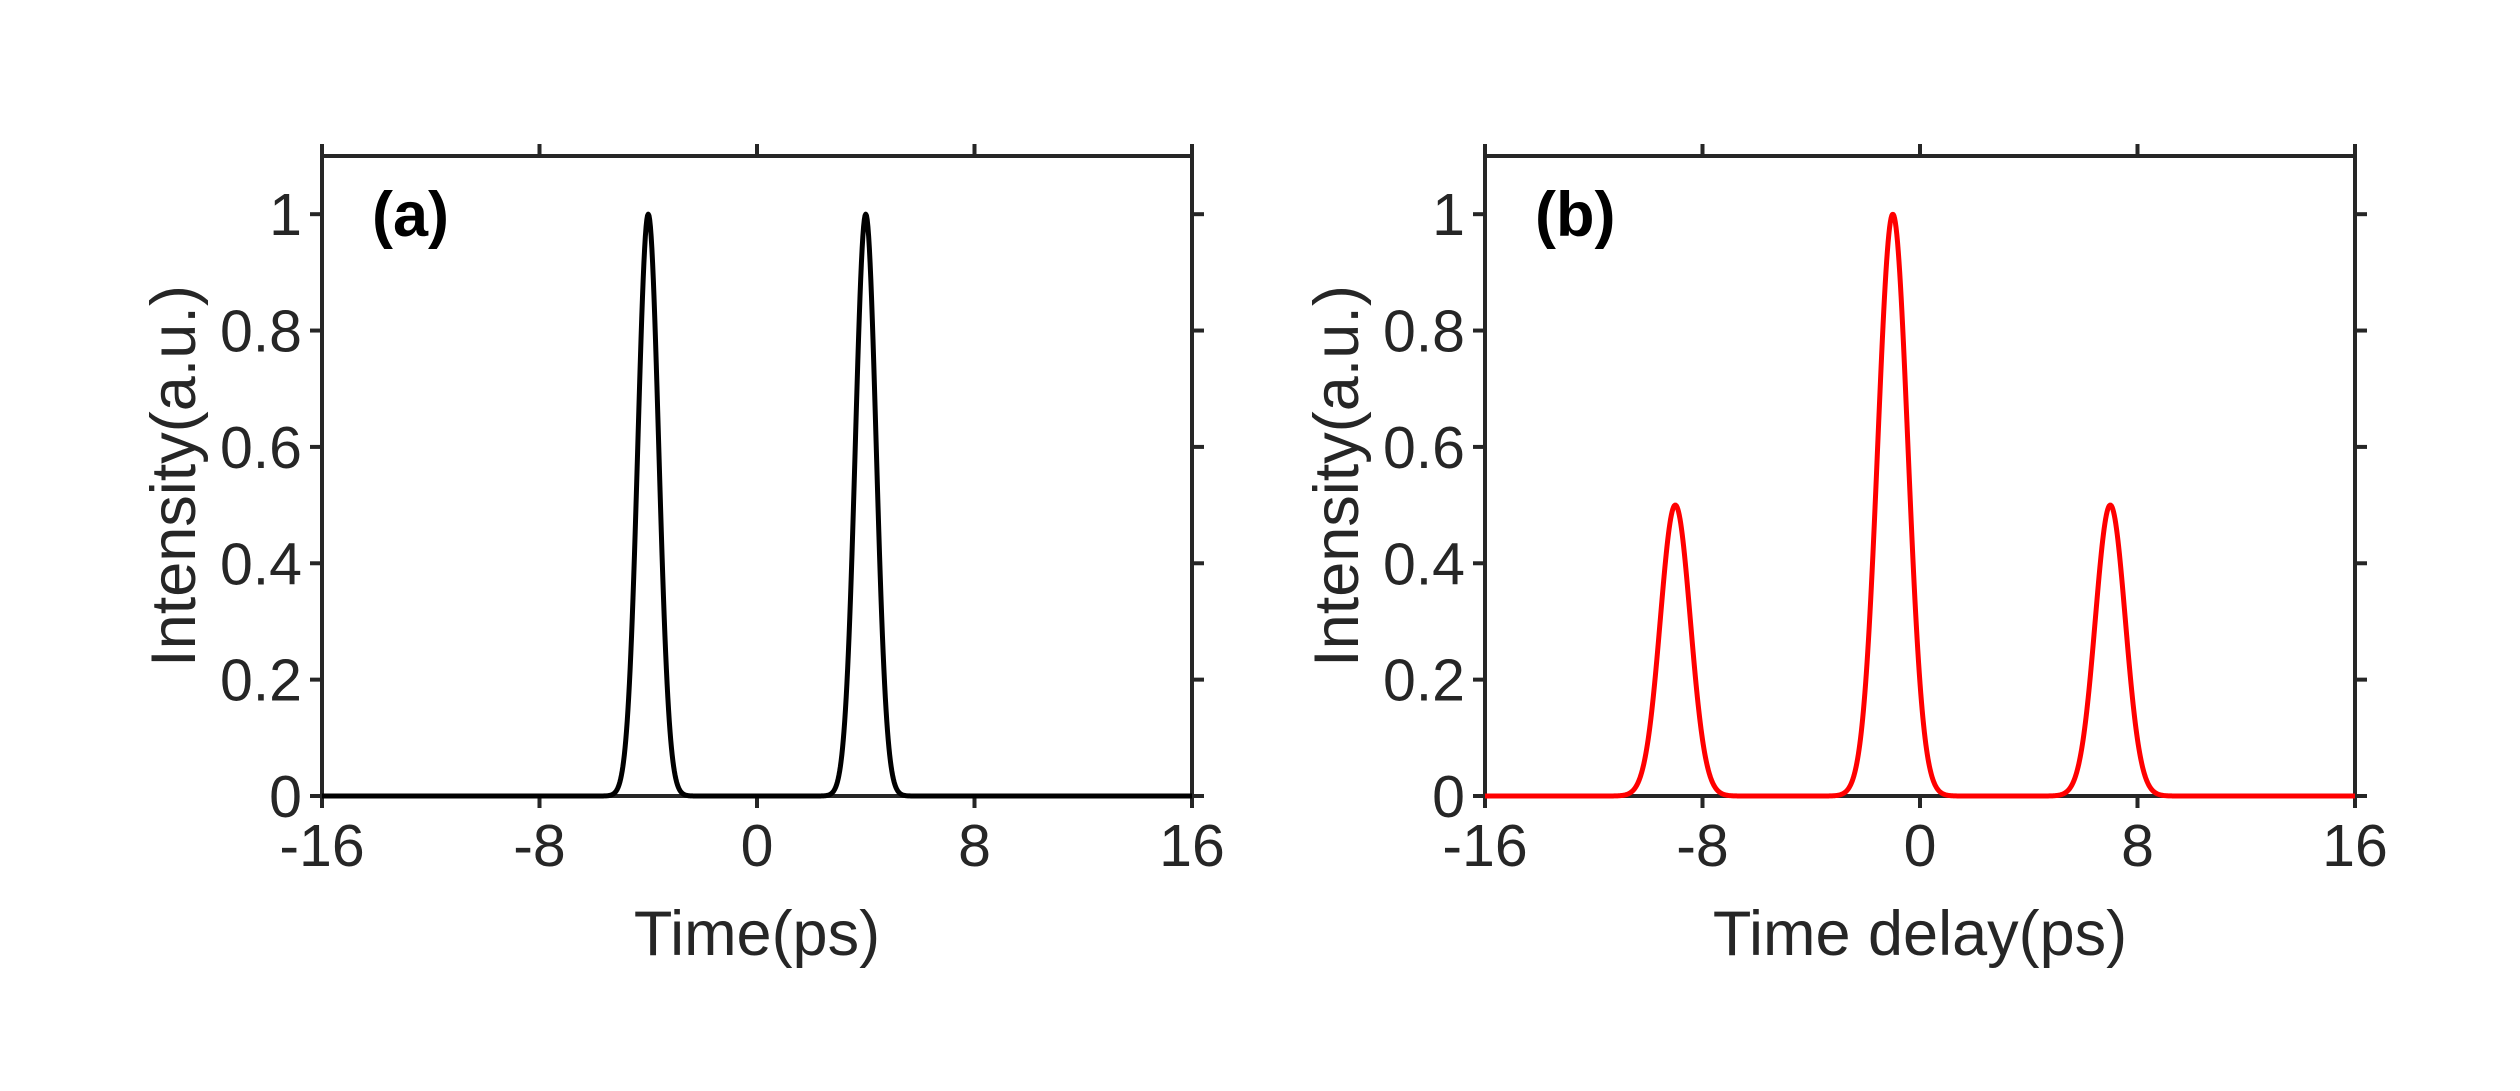 This screenshot has width=2520, height=1091. I want to click on x-axis-title: Time(ps), so click(757, 934).